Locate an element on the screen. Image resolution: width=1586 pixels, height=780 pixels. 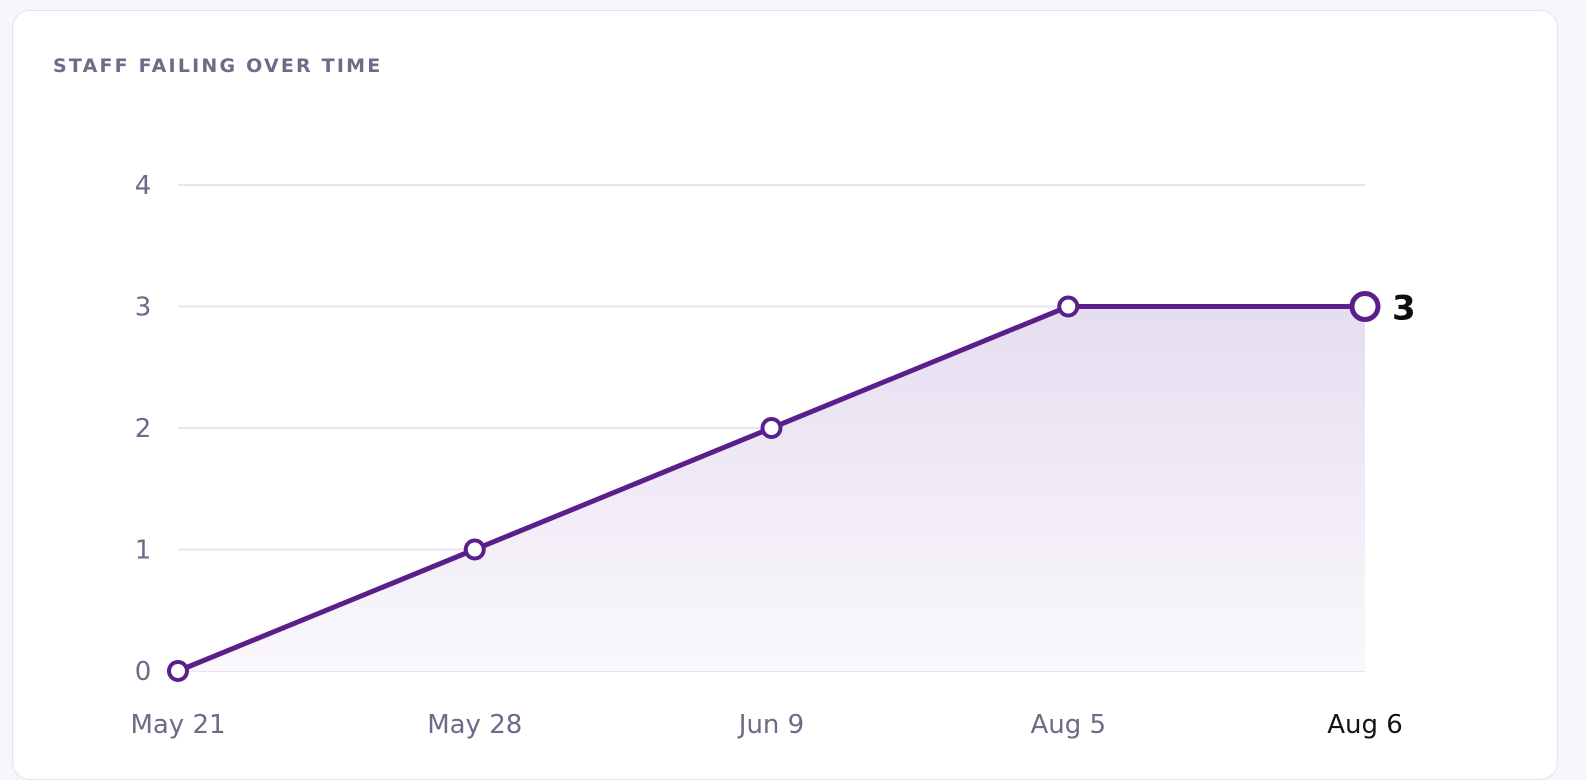
y-tick-label: 1 is located at coordinates (143, 551).